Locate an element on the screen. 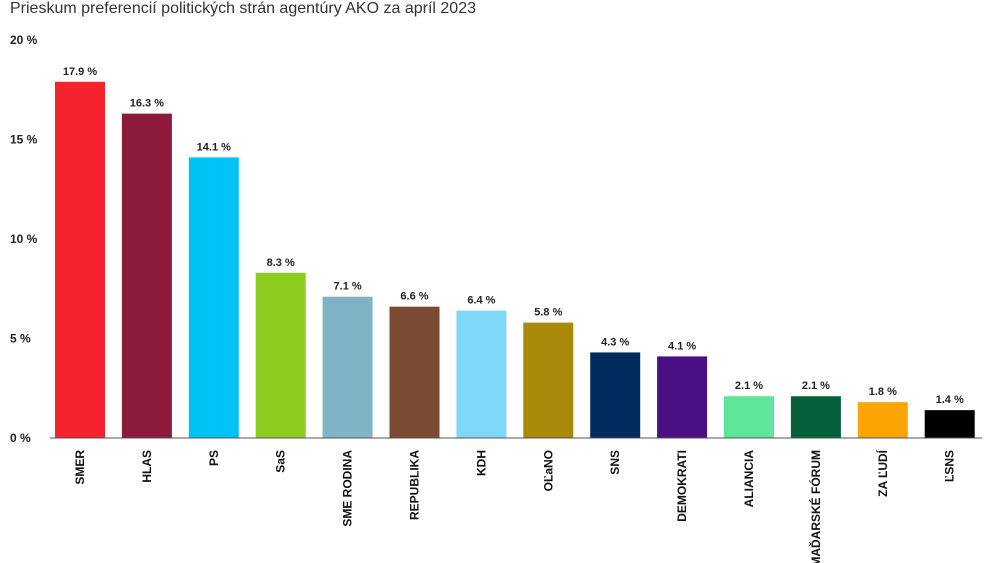  y-tick-label: 20 % is located at coordinates (24, 40).